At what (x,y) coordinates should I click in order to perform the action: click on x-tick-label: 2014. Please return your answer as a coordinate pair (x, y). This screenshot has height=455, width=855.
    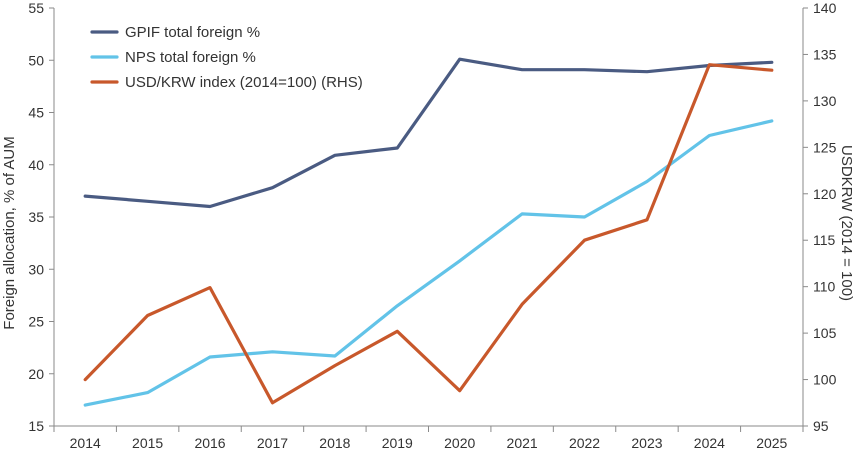
    Looking at the image, I should click on (85, 443).